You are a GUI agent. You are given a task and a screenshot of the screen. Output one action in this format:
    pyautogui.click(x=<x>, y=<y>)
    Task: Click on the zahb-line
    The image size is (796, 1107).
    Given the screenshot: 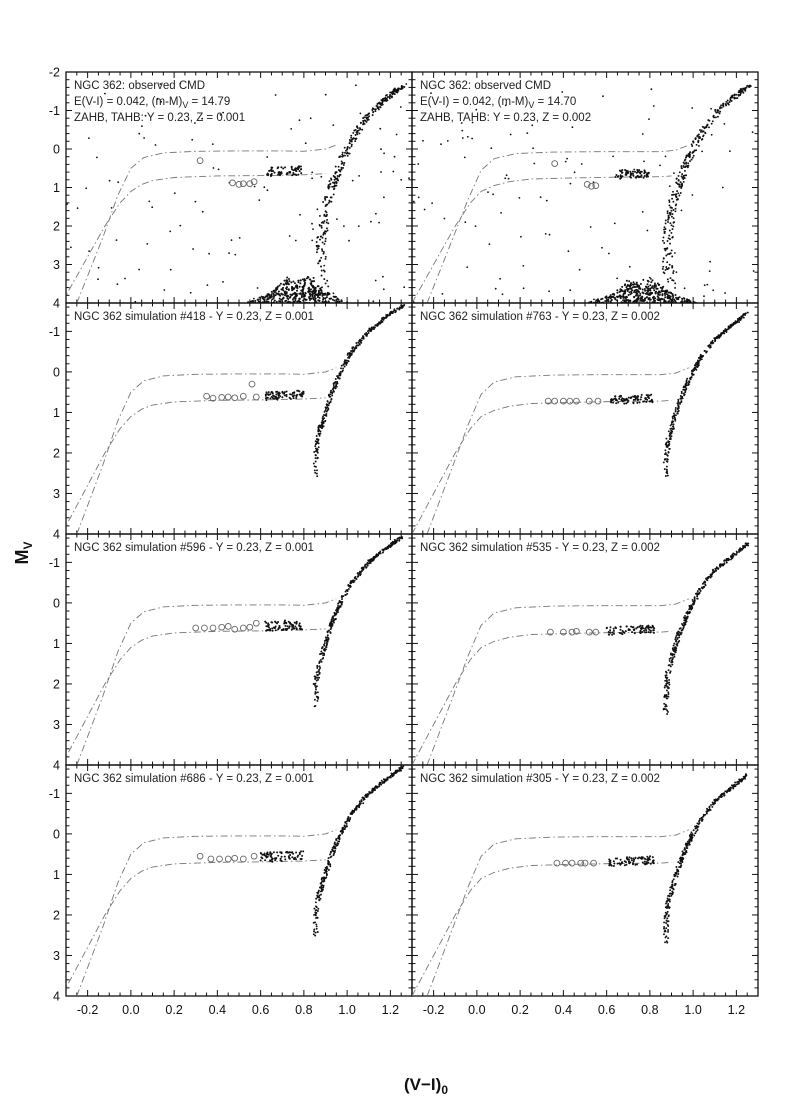 What is the action you would take?
    pyautogui.click(x=542, y=239)
    